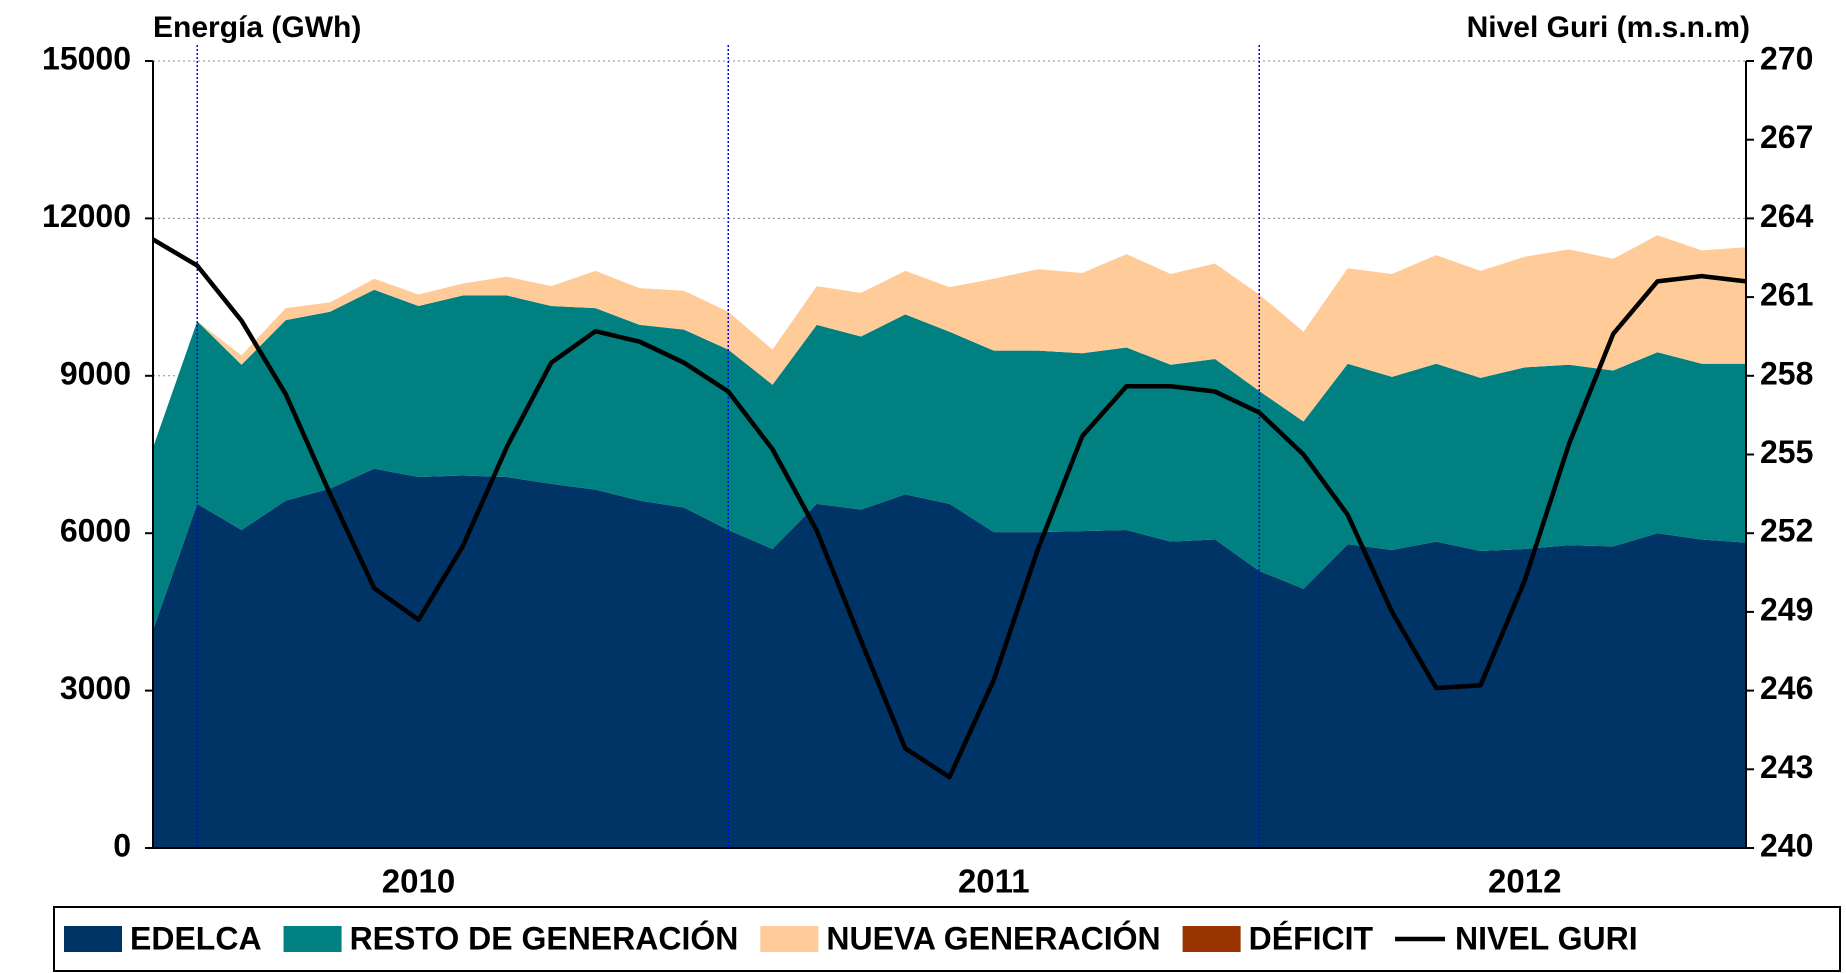 The width and height of the screenshot is (1846, 973). What do you see at coordinates (1786, 609) in the screenshot?
I see `y2-tick-label: 249` at bounding box center [1786, 609].